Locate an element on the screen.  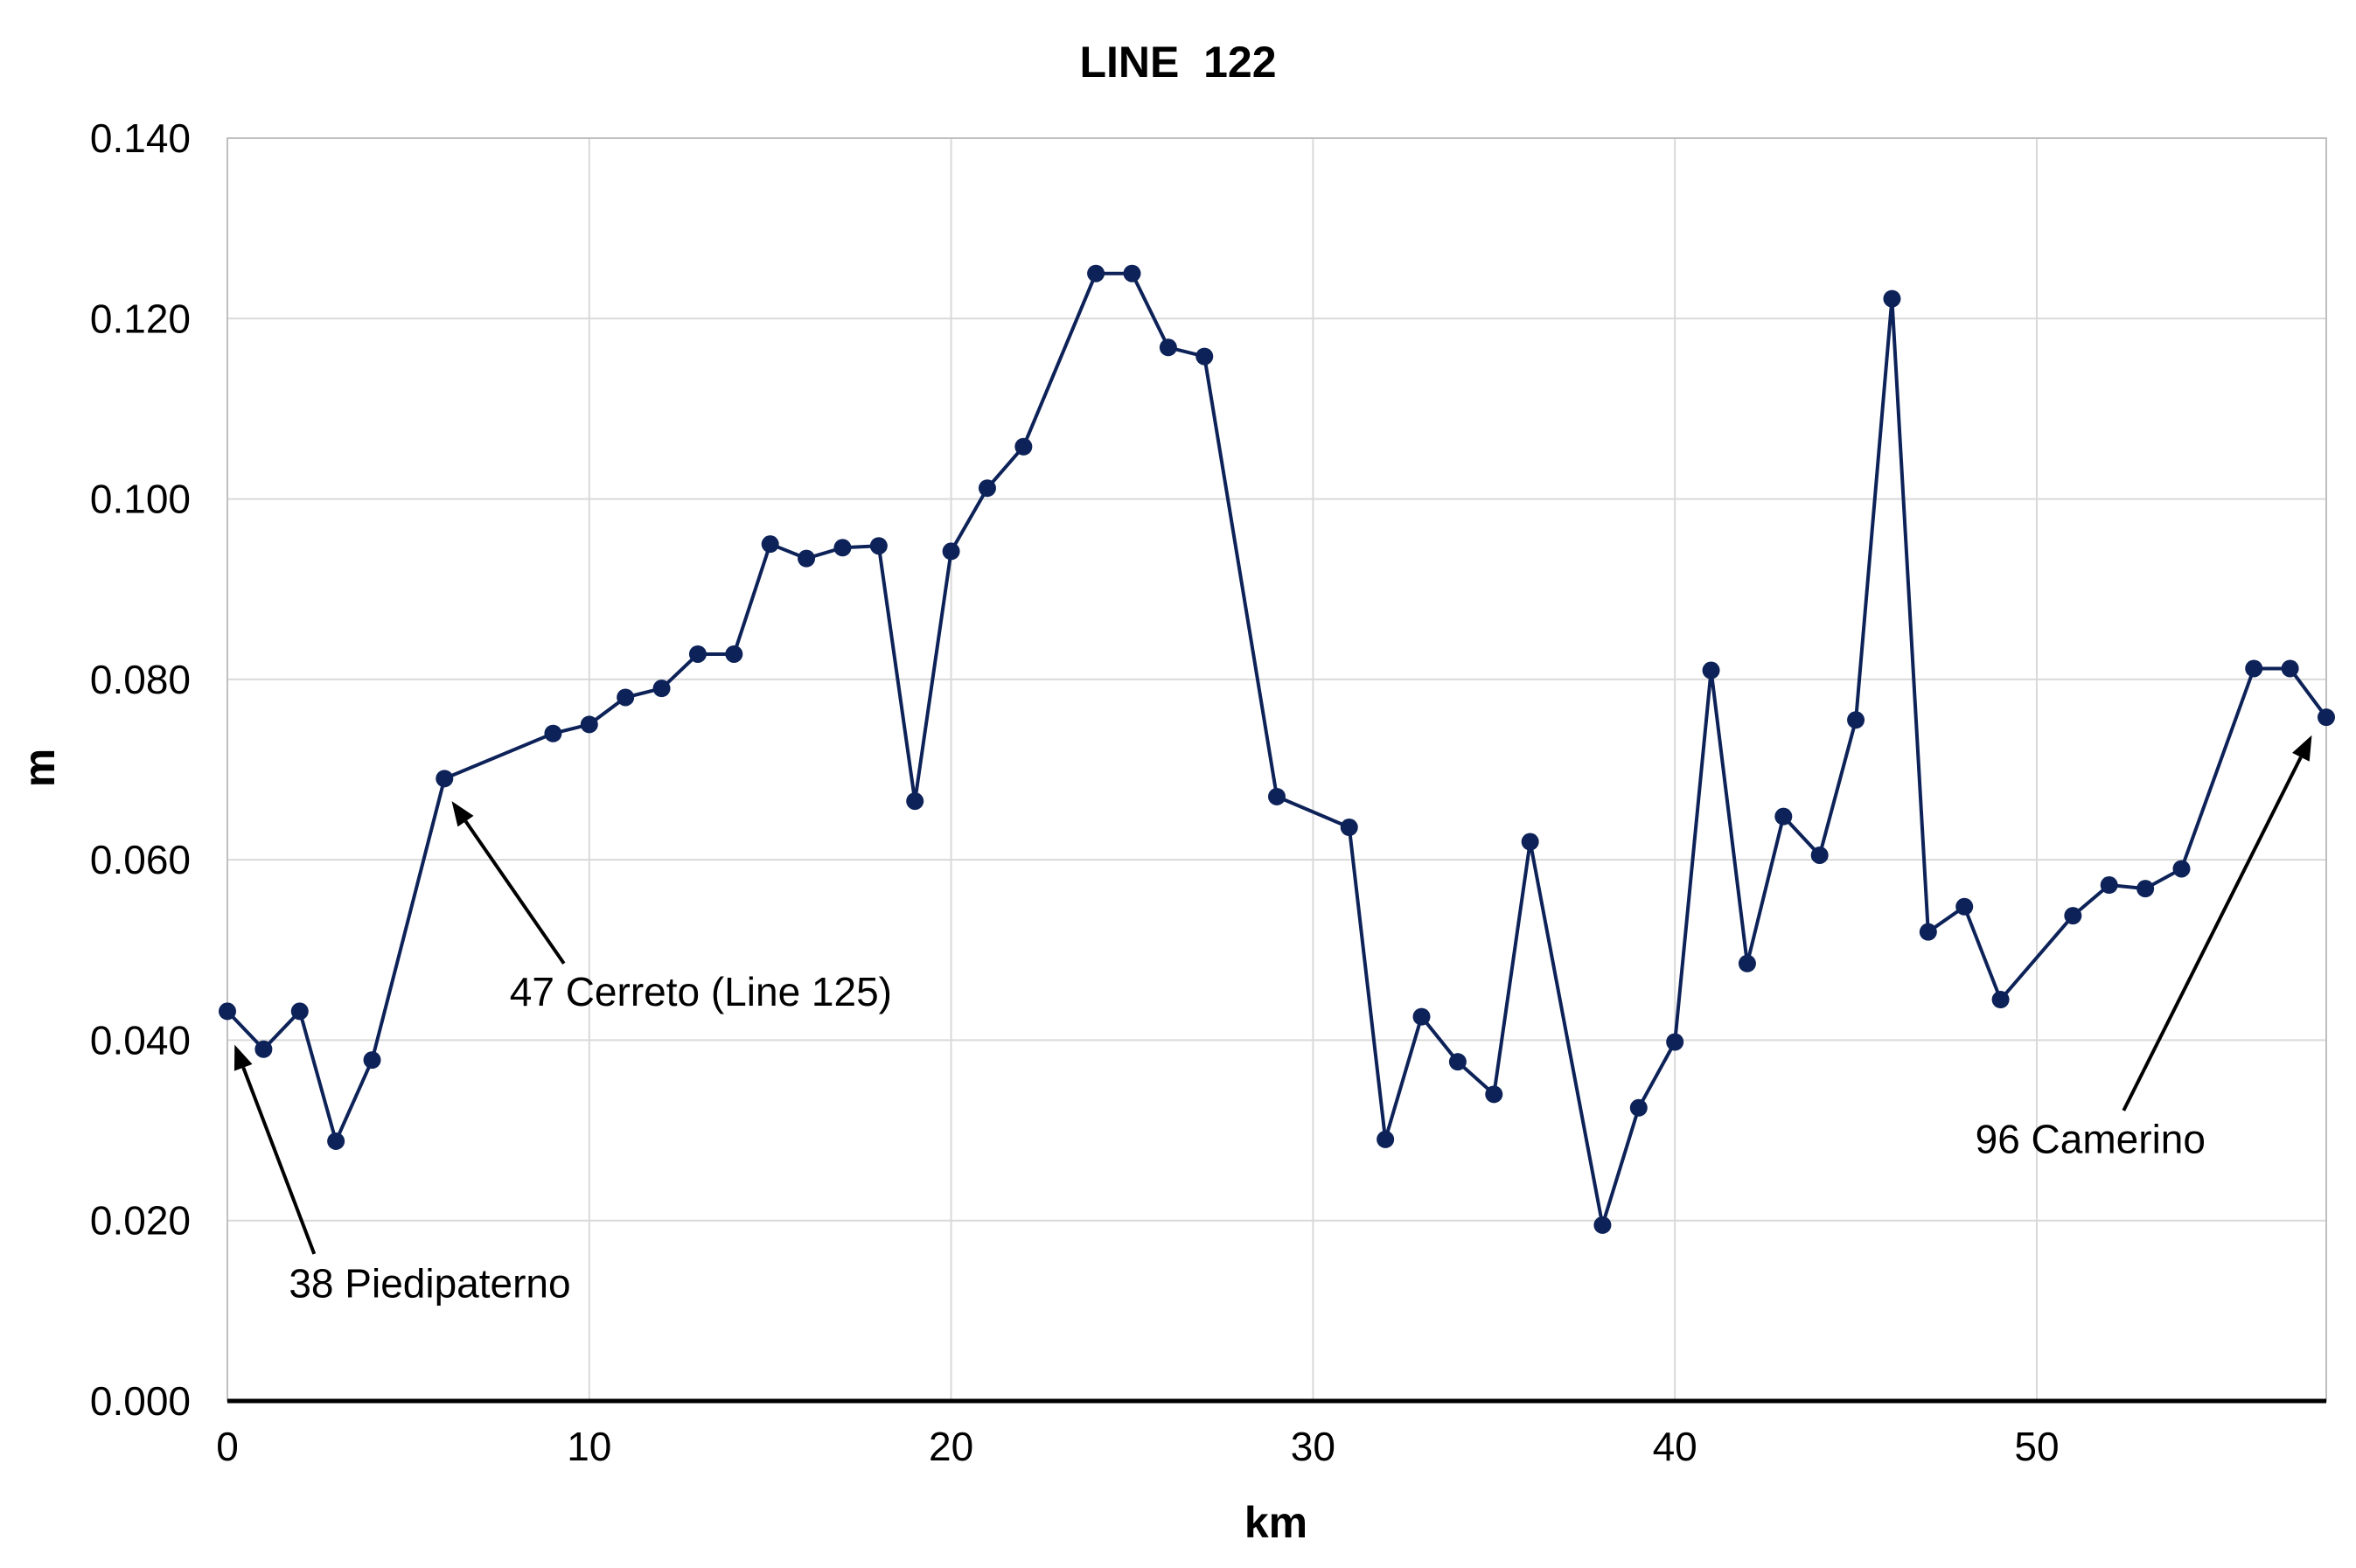
x-tick-label: 20 is located at coordinates (951, 1446).